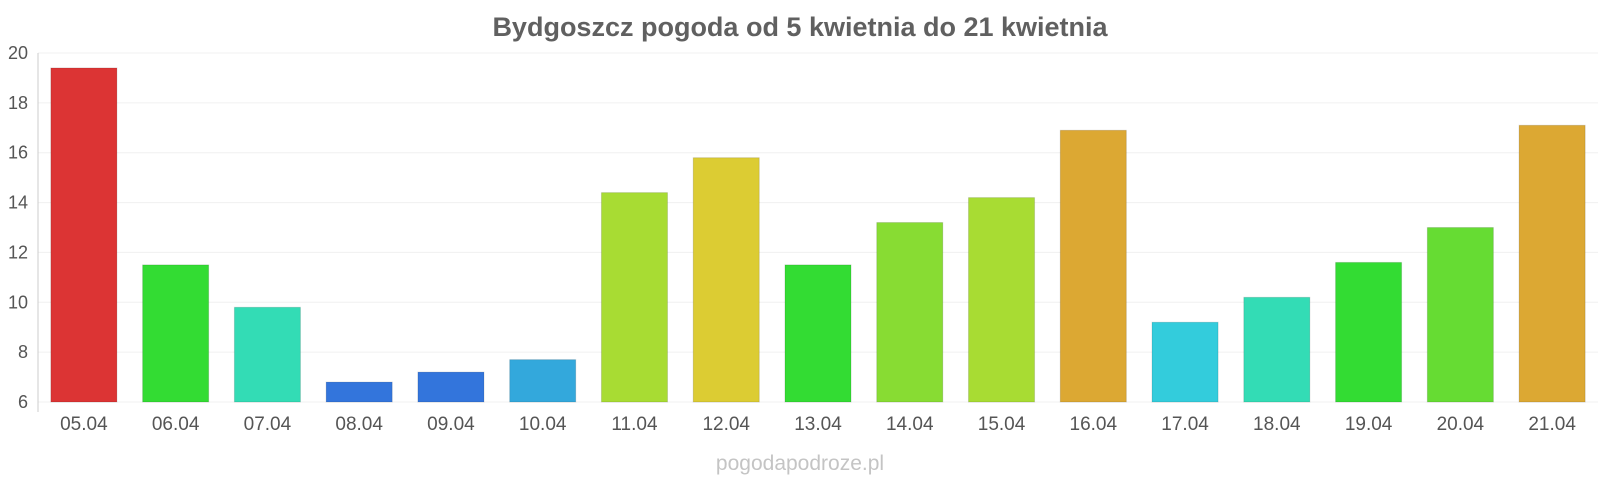 This screenshot has height=480, width=1600. I want to click on x-tick-label: 15.04, so click(1002, 424).